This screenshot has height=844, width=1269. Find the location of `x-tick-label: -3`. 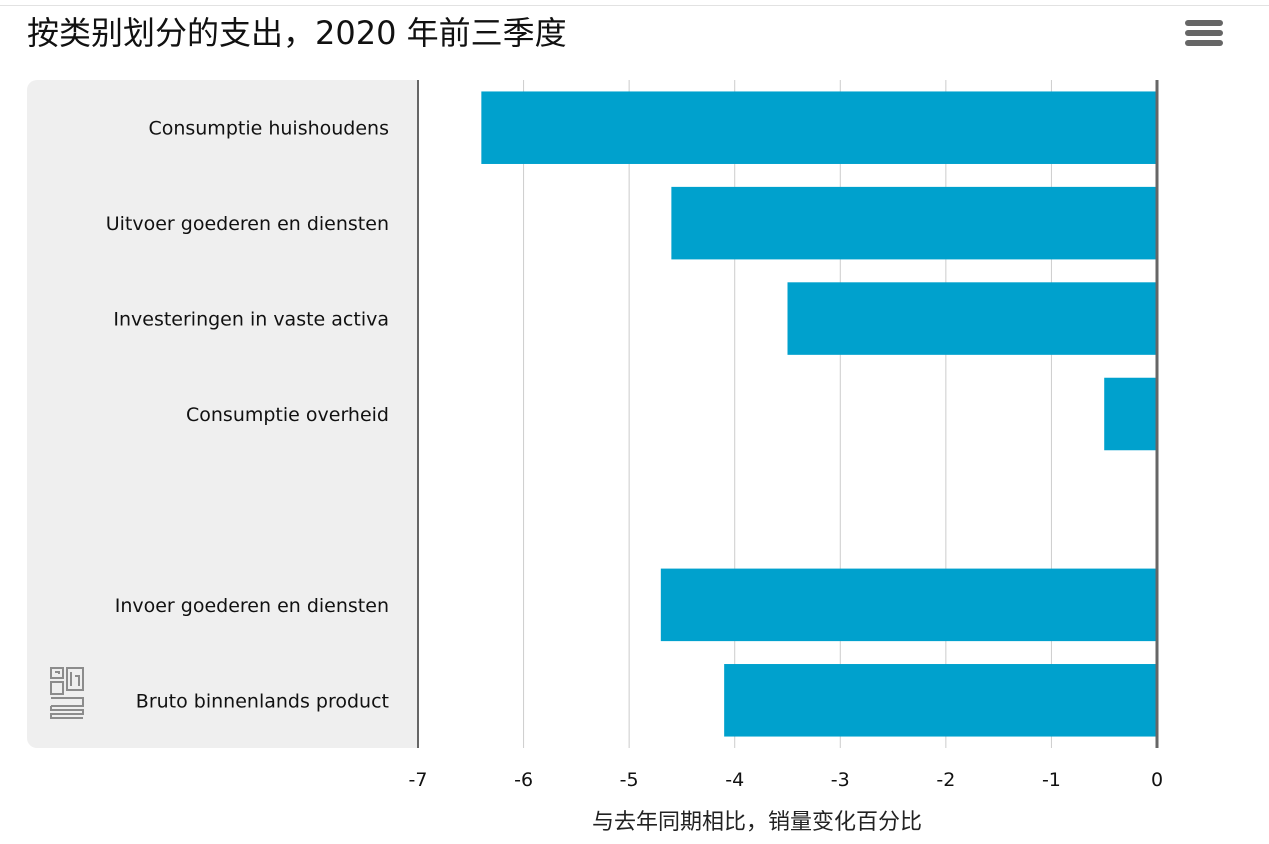

x-tick-label: -3 is located at coordinates (840, 780).